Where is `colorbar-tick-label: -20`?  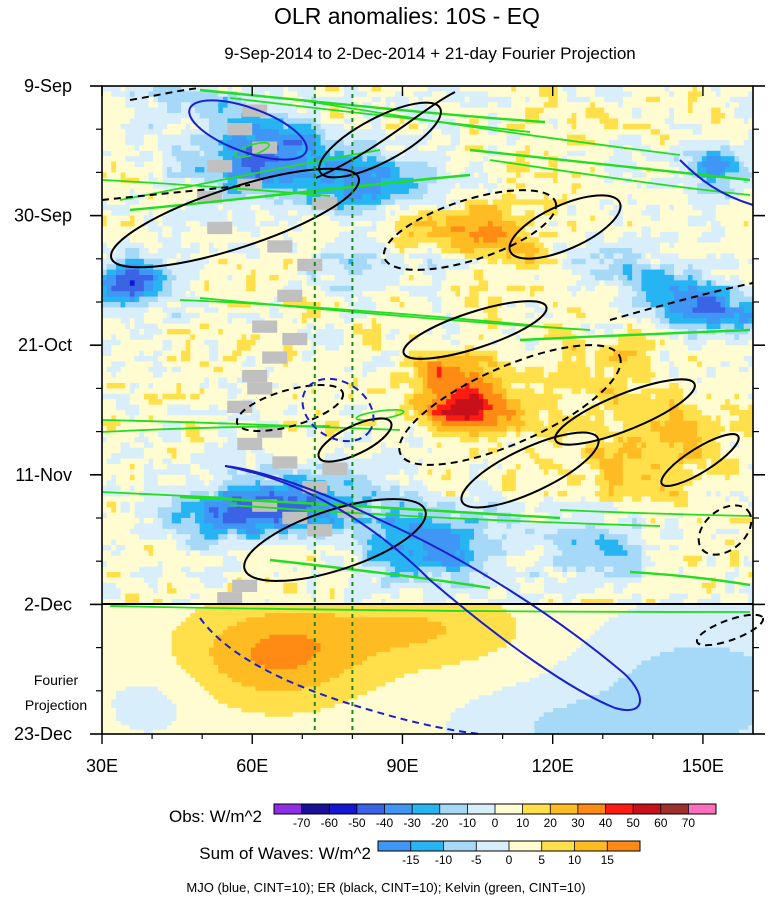
colorbar-tick-label: -20 is located at coordinates (440, 823).